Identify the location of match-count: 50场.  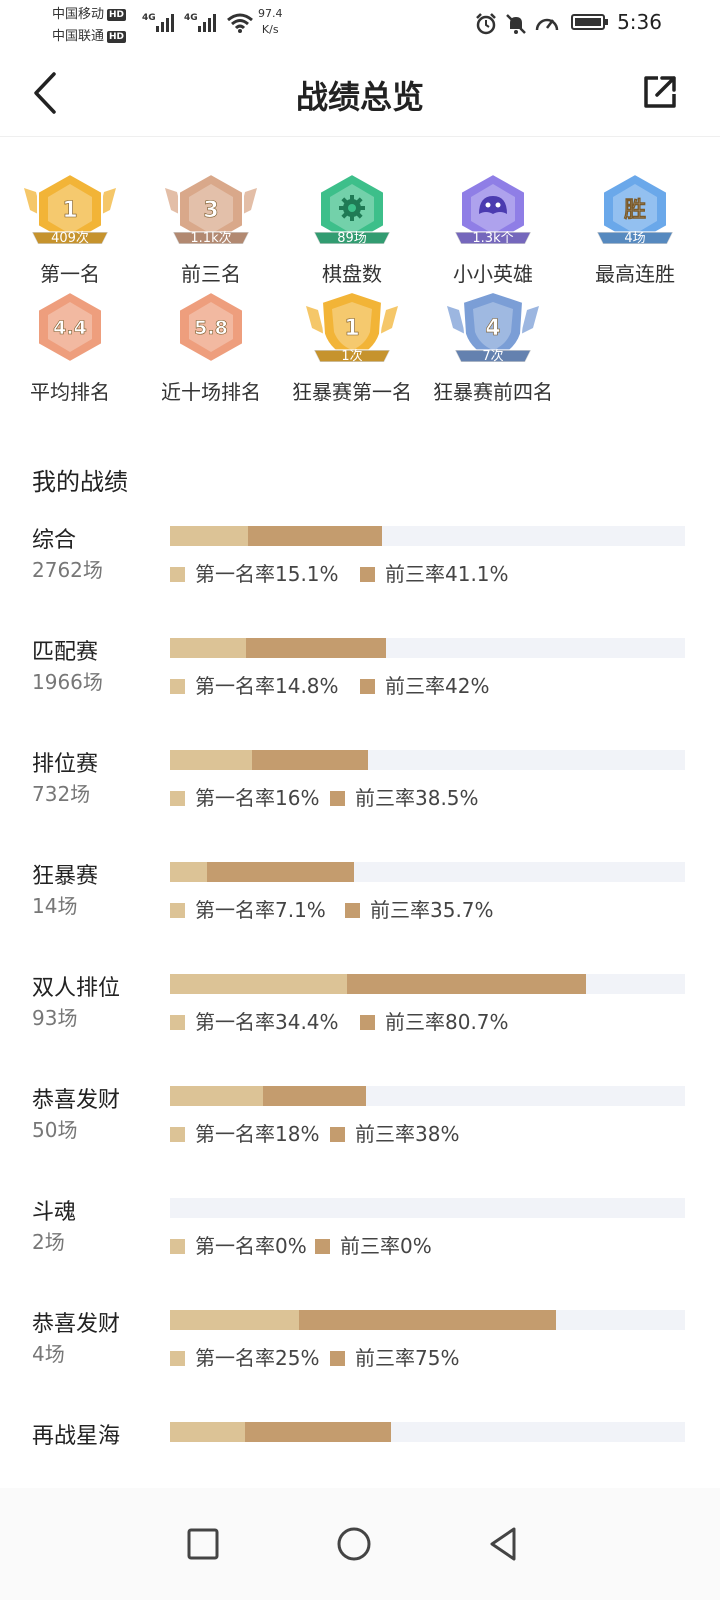
(55, 1130).